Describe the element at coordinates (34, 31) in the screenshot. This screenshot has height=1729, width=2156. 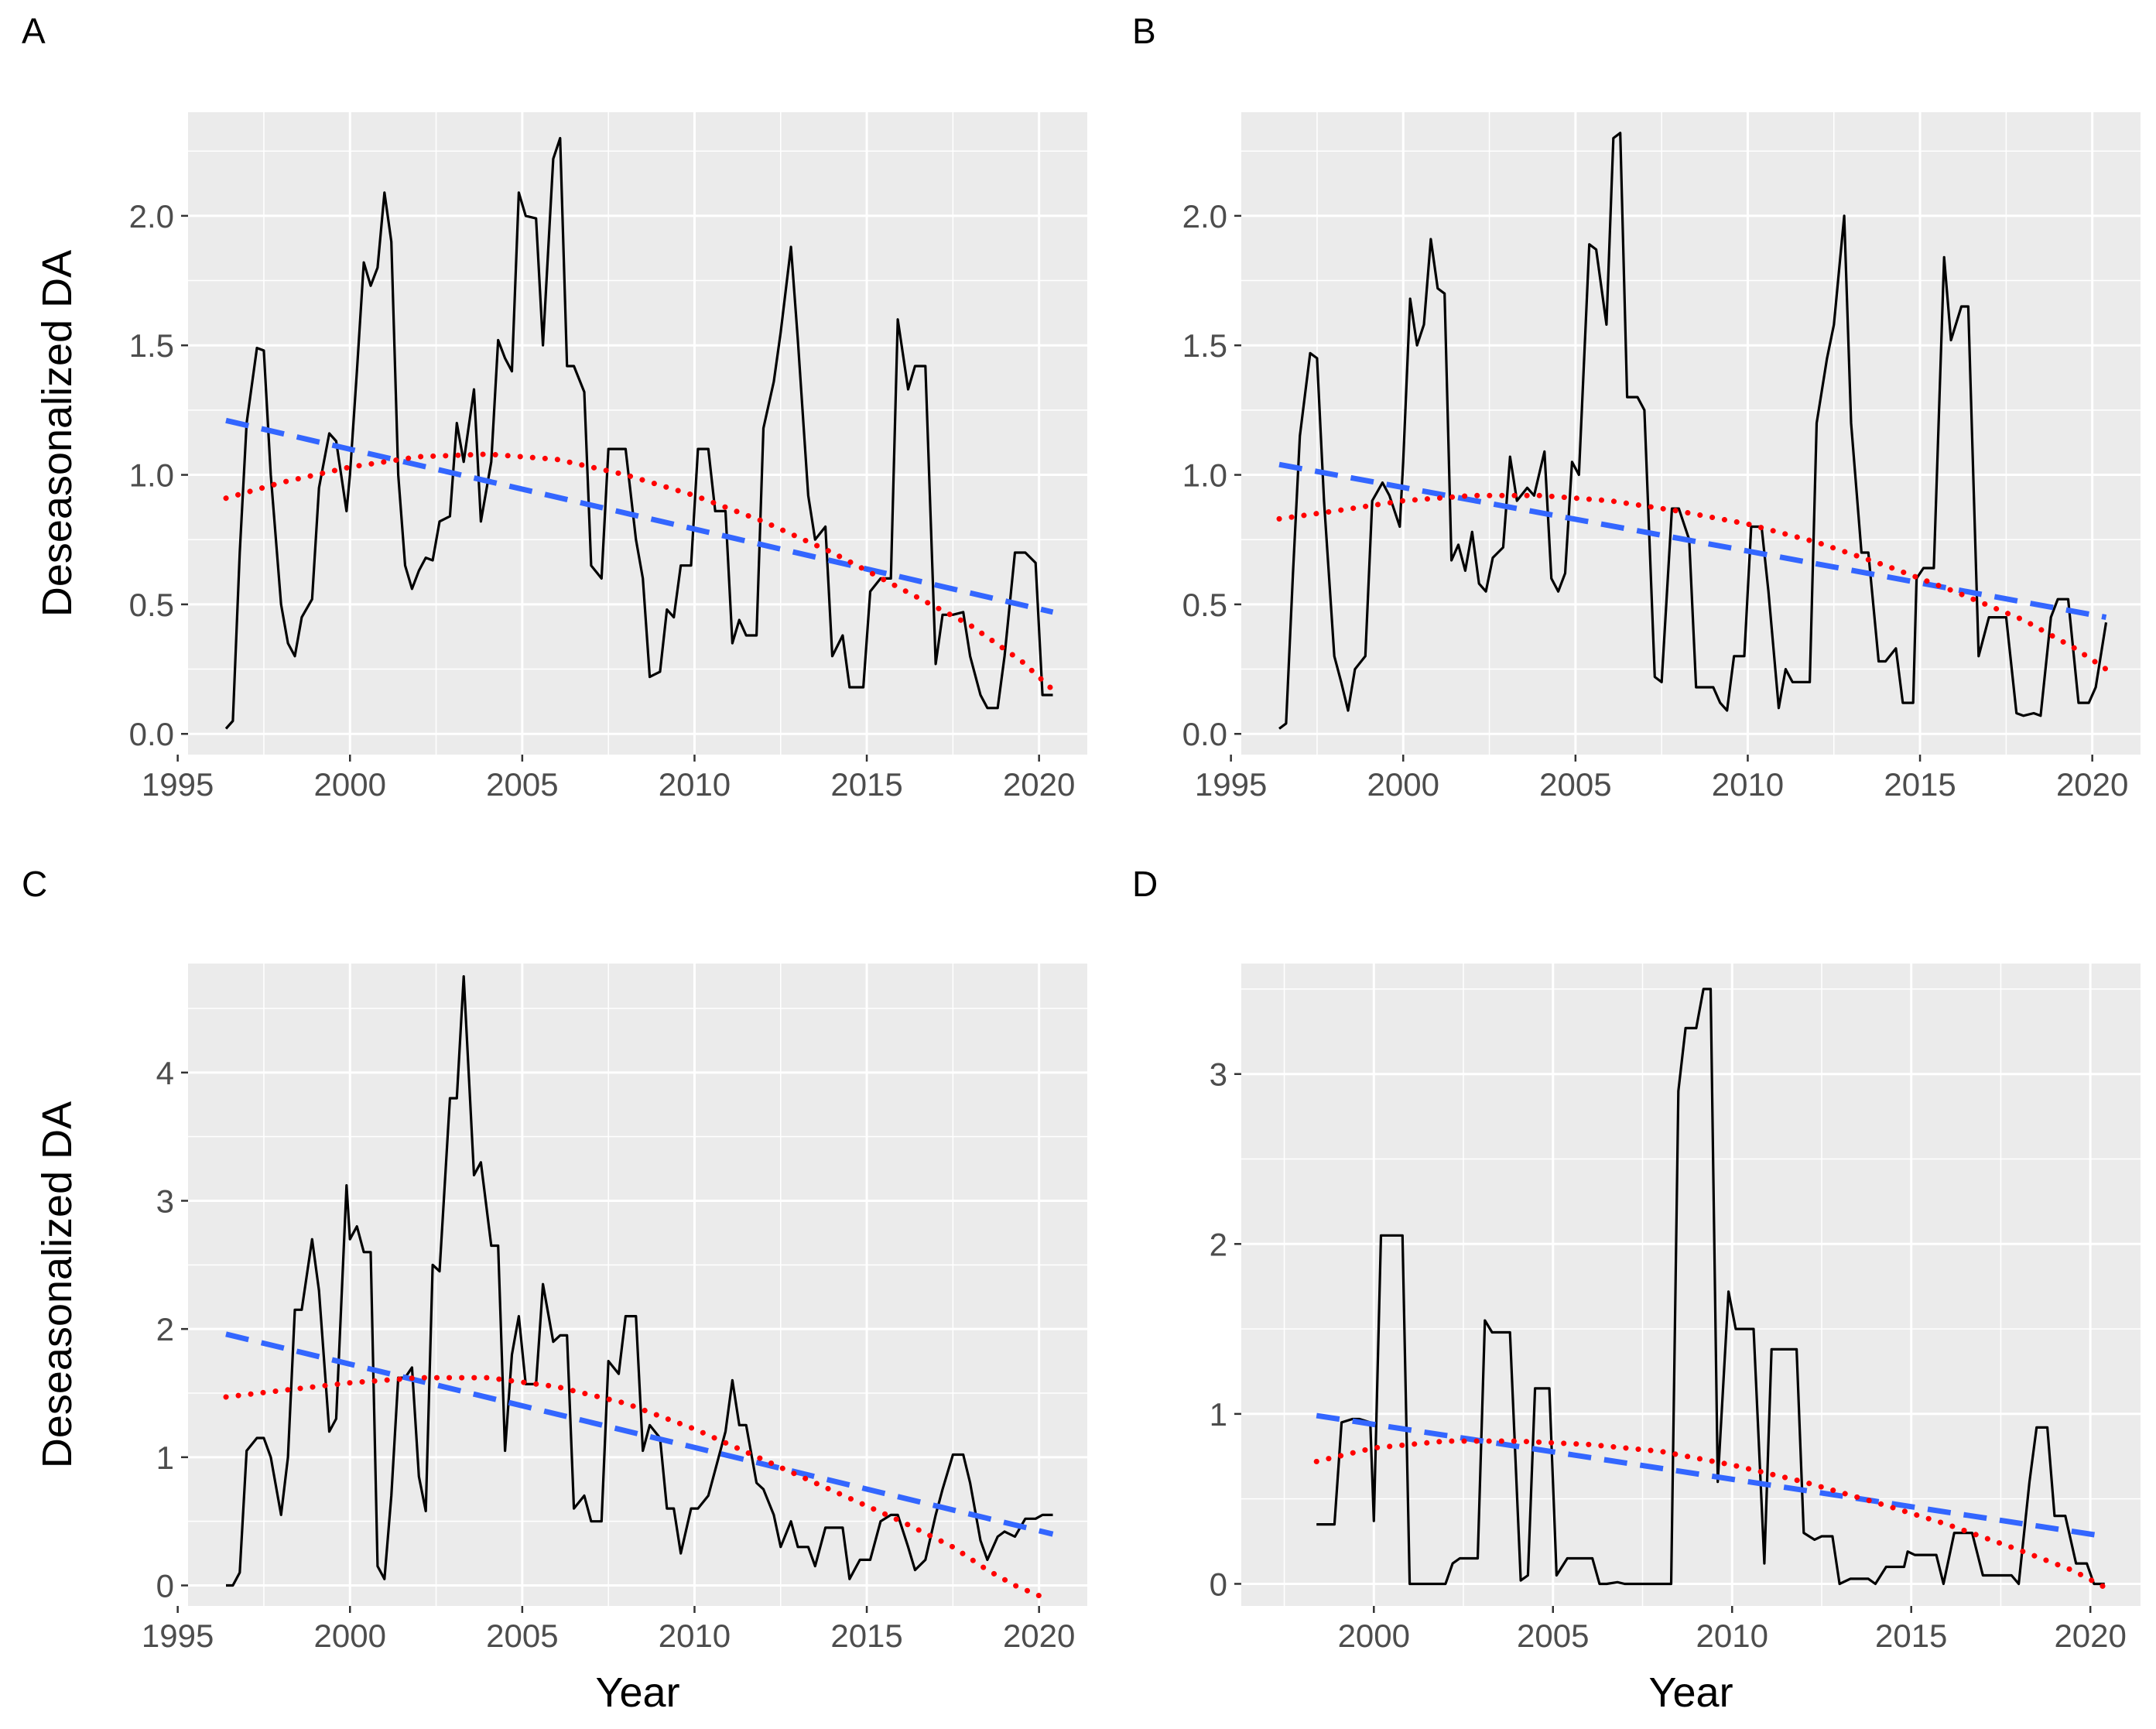
I see `panel-label: A` at that location.